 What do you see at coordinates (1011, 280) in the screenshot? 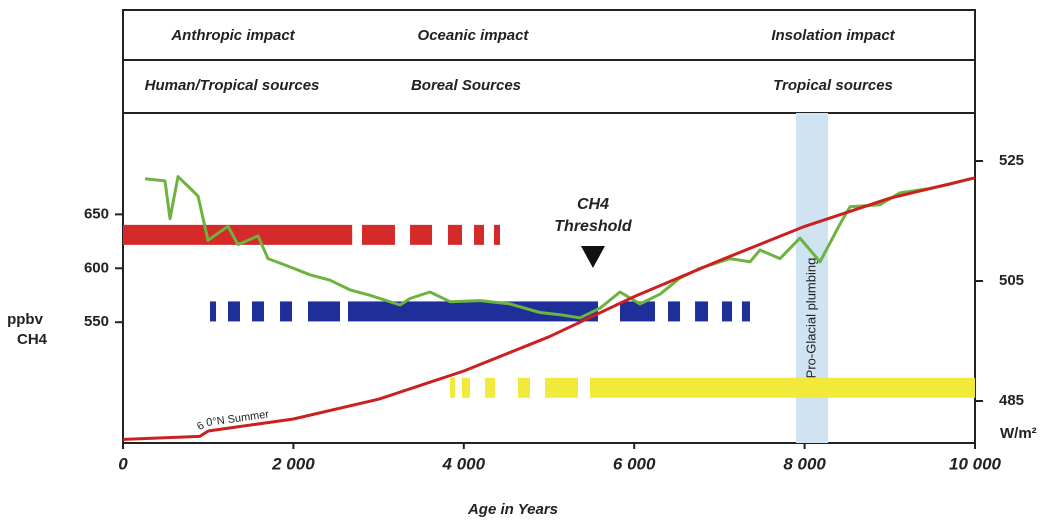
I see `y2-tick-label: 505` at bounding box center [1011, 280].